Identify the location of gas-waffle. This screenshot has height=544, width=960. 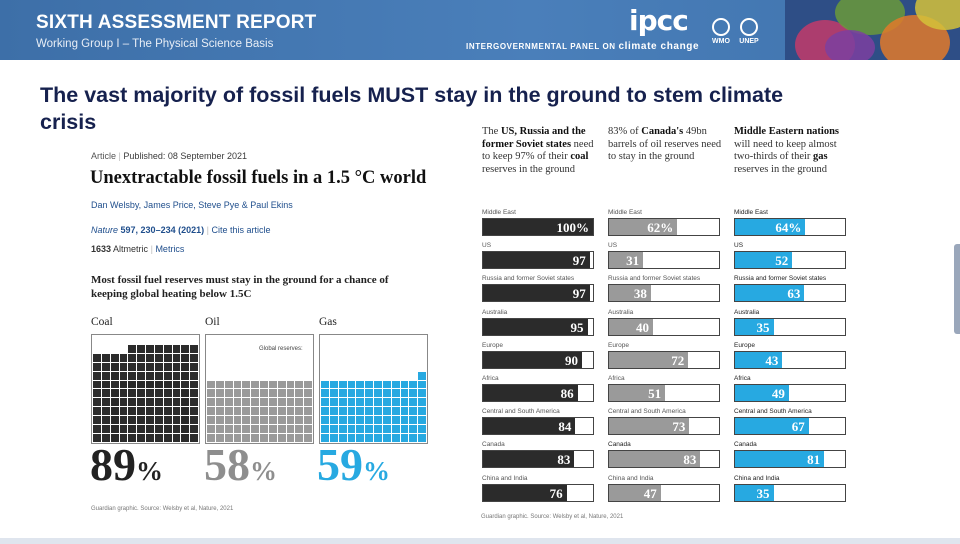
(373, 389).